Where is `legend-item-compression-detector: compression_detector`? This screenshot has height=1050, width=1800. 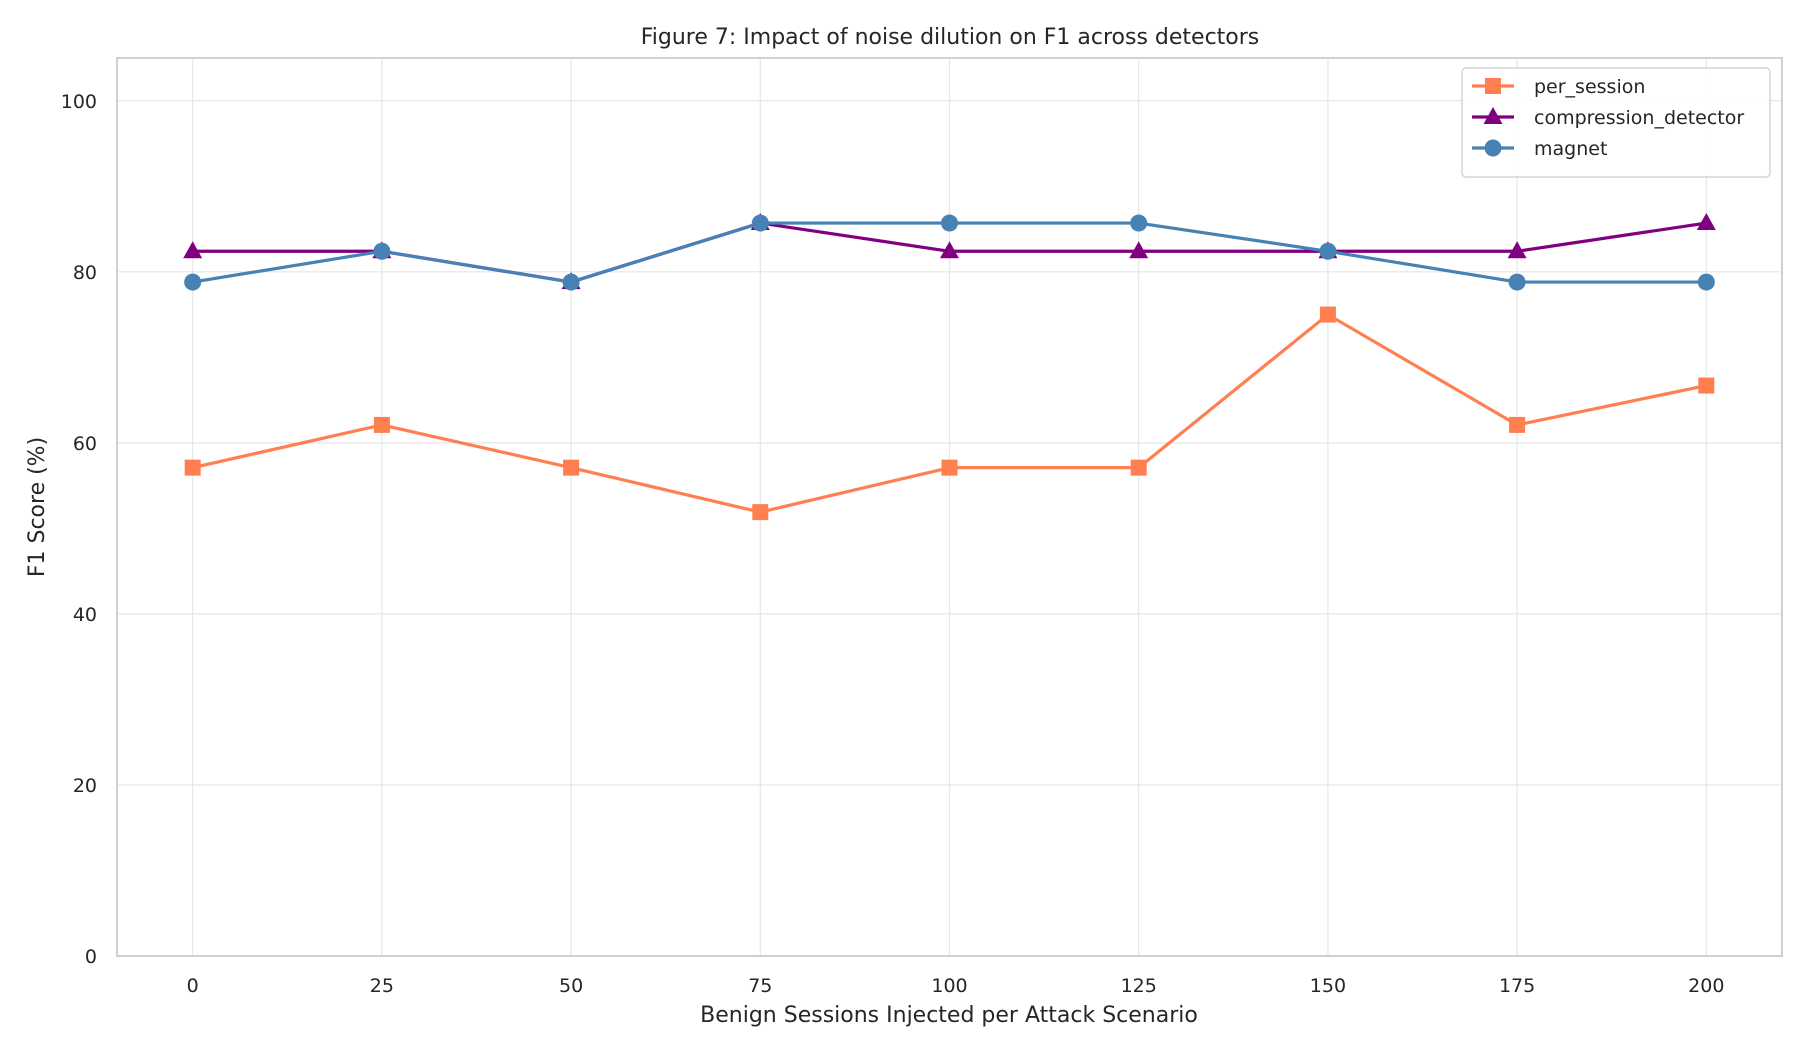
legend-item-compression-detector: compression_detector is located at coordinates (1608, 118).